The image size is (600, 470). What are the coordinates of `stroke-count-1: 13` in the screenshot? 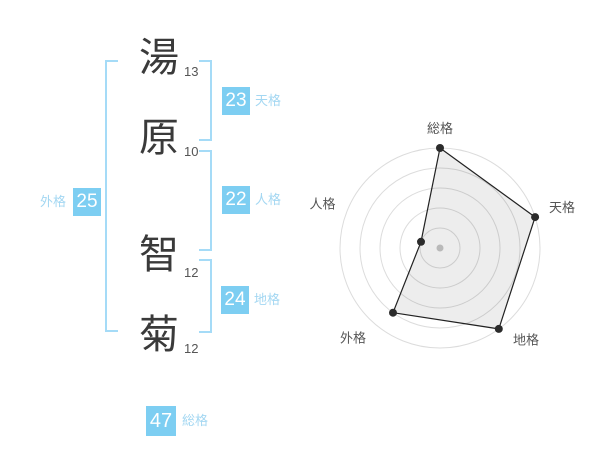 It's located at (191, 71).